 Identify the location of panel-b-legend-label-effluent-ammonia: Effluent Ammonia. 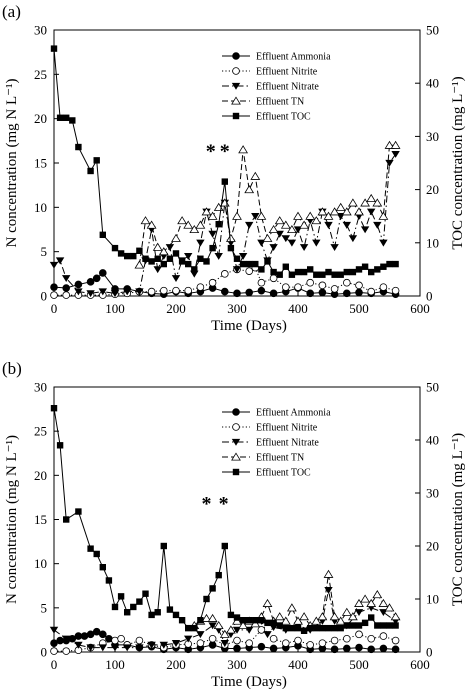
(293, 413).